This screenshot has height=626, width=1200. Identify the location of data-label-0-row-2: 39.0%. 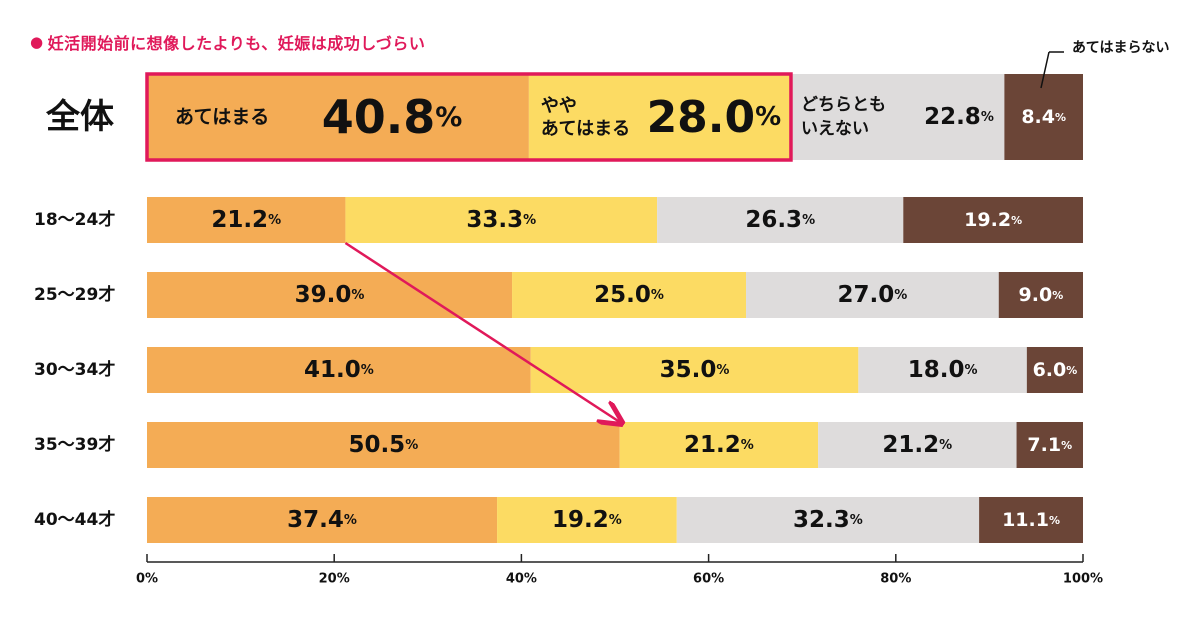
(330, 295).